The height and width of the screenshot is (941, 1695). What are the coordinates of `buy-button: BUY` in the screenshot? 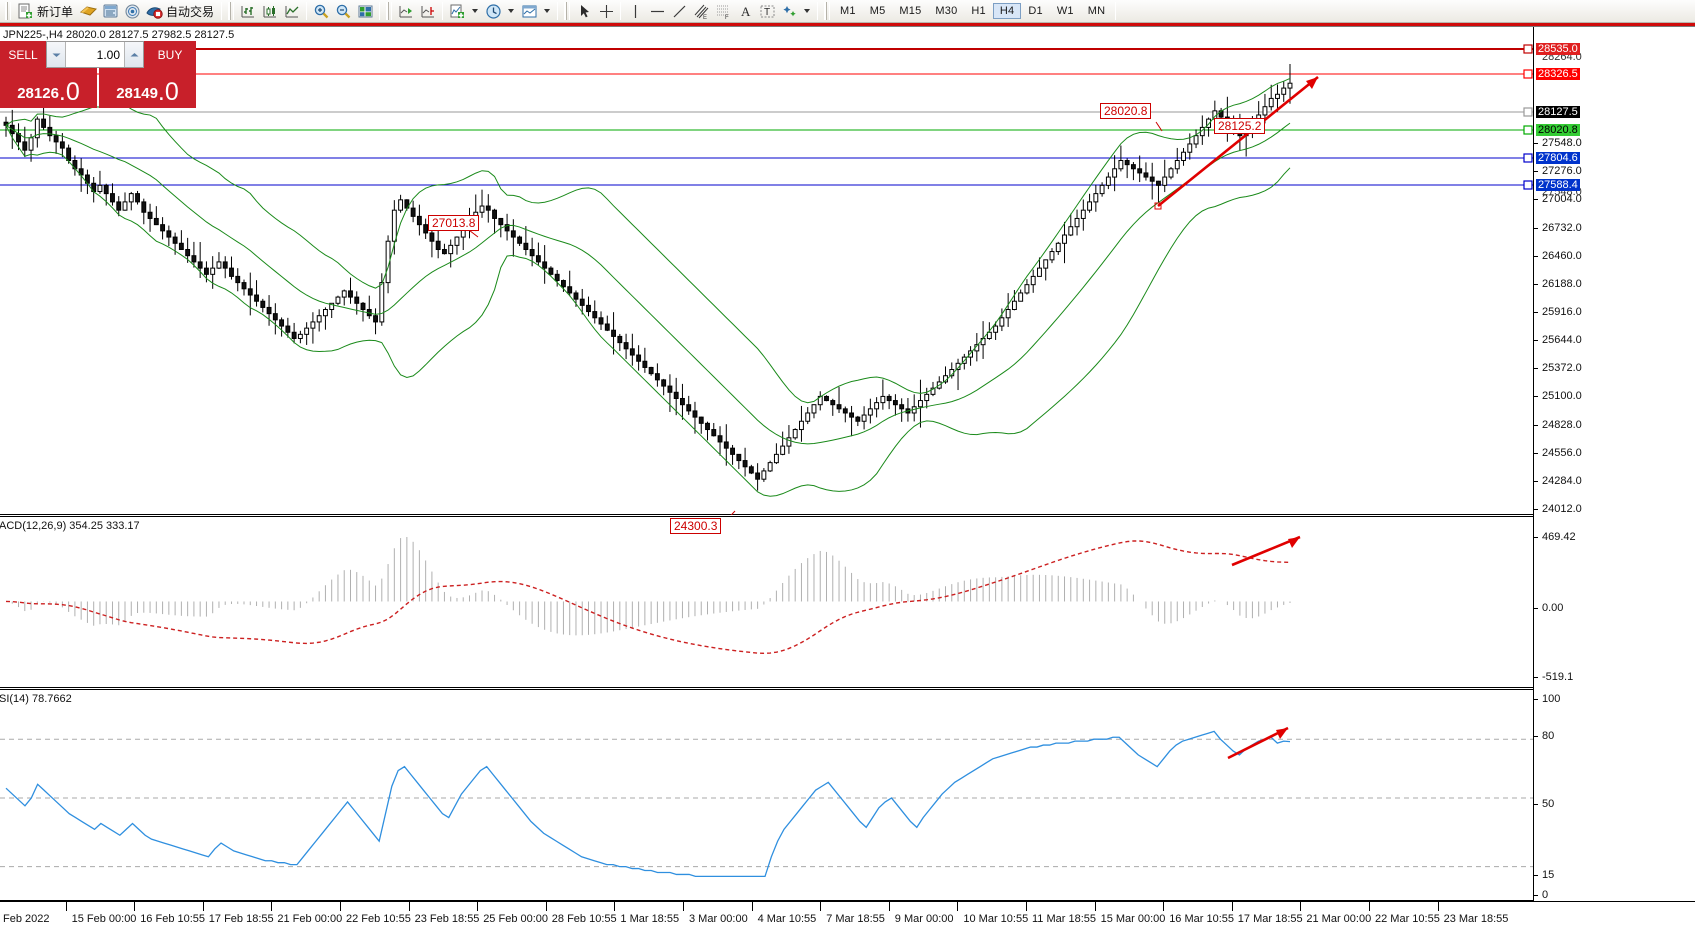 It's located at (170, 54).